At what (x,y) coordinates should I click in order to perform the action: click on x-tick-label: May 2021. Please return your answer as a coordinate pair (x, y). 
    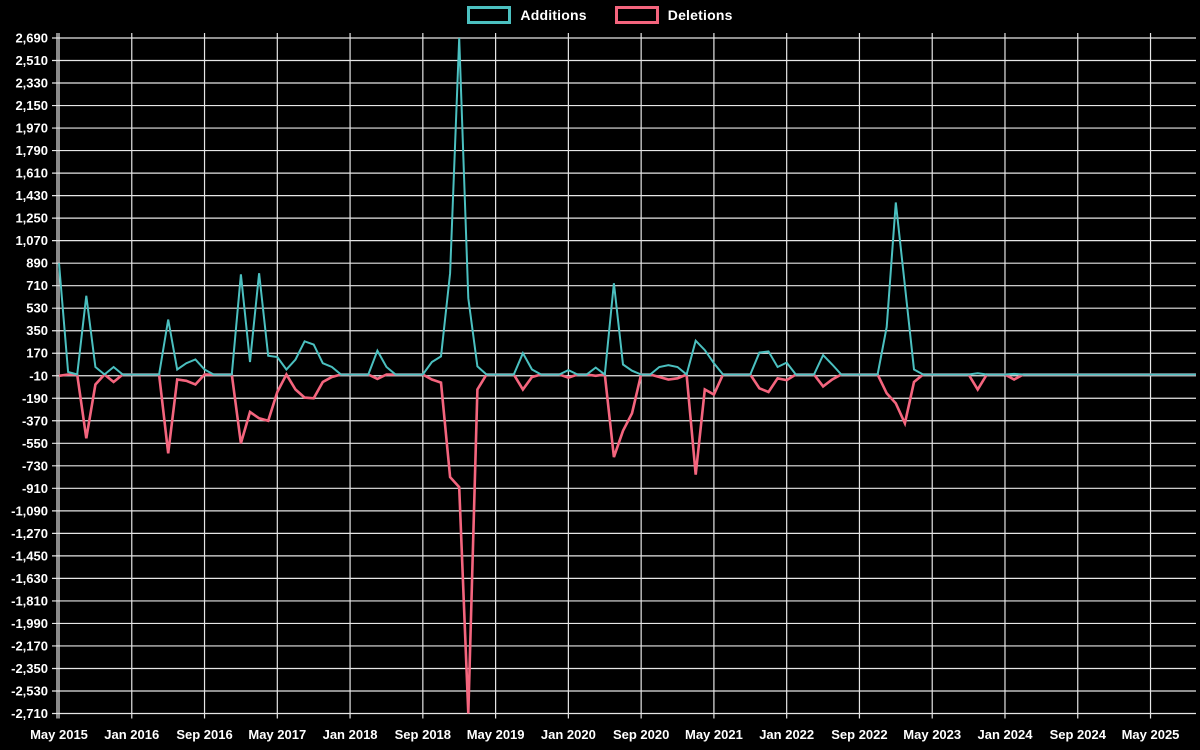
    Looking at the image, I should click on (714, 734).